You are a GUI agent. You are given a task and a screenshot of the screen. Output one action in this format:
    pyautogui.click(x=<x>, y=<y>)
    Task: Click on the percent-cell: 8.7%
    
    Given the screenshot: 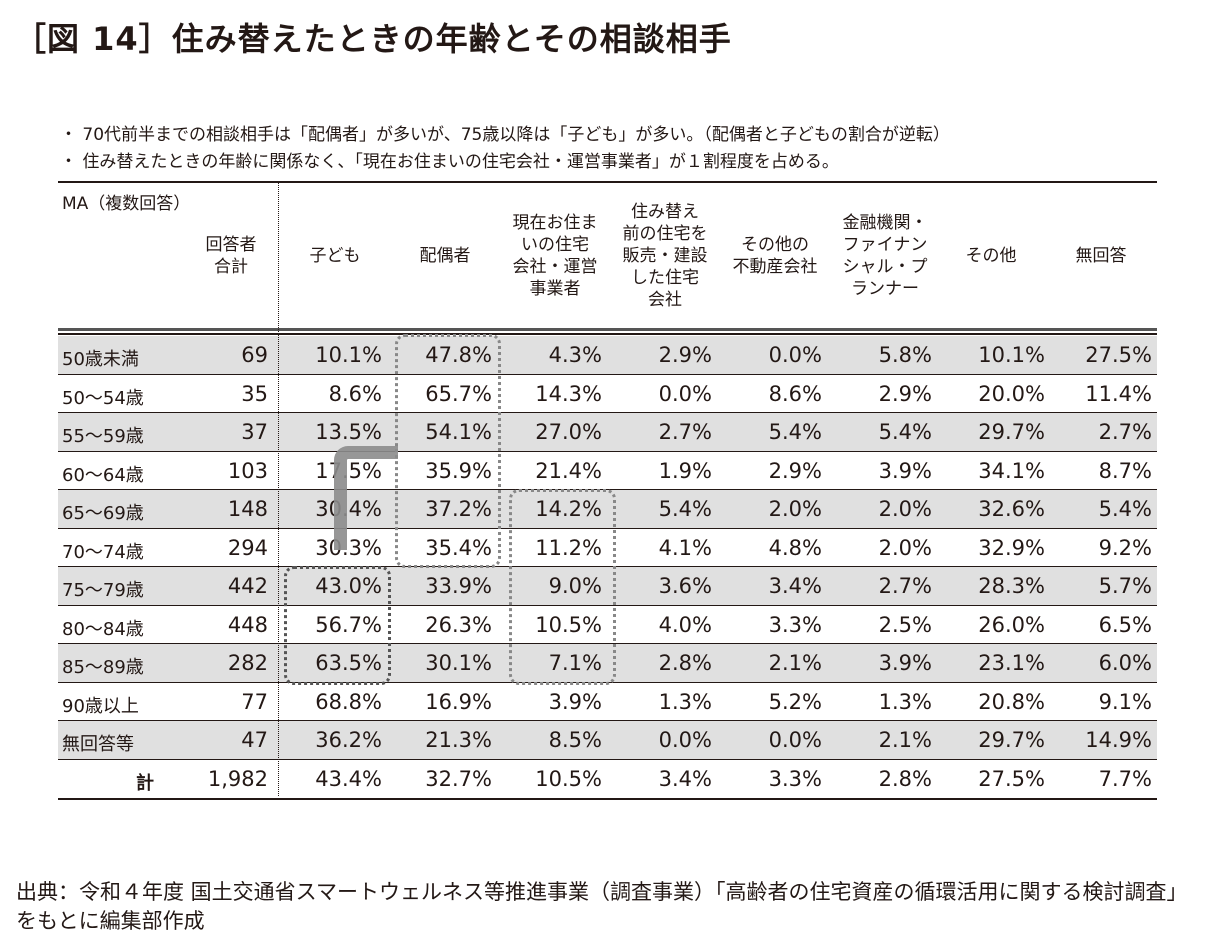 What is the action you would take?
    pyautogui.click(x=1125, y=470)
    